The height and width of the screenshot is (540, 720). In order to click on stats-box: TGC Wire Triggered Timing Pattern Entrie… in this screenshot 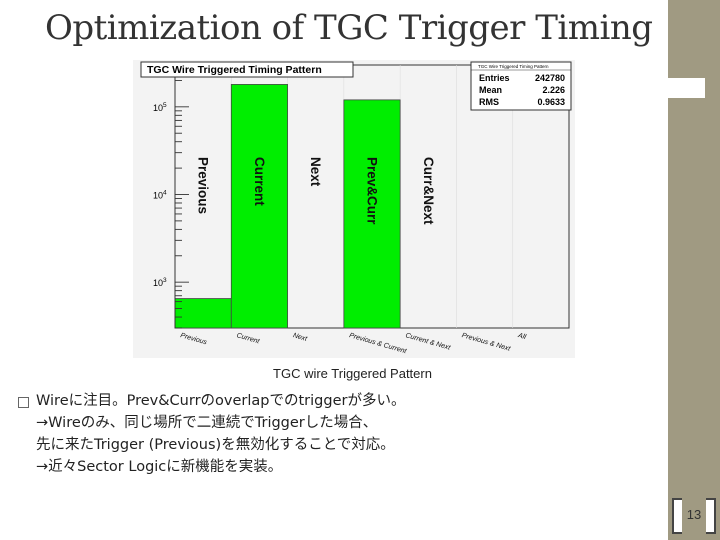, I will do `click(521, 86)`.